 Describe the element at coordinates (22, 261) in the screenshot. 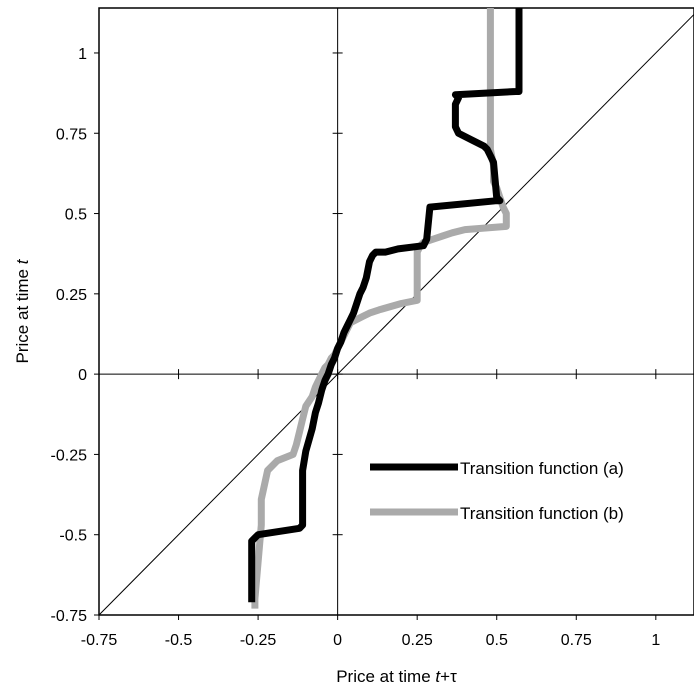

I see `y-axis-title-var: t` at that location.